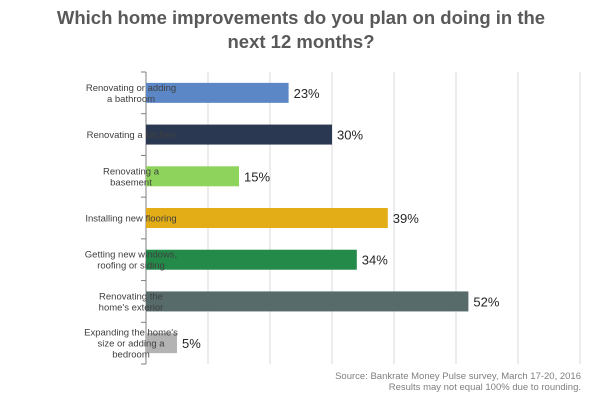 The height and width of the screenshot is (407, 602). Describe the element at coordinates (131, 88) in the screenshot. I see `category-label: Renovating or adding` at that location.